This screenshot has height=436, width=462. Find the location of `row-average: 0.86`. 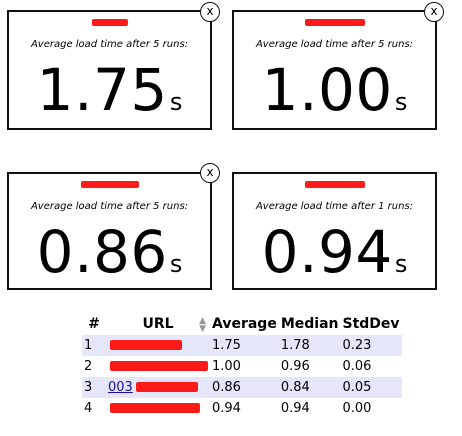

row-average: 0.86 is located at coordinates (244, 387).